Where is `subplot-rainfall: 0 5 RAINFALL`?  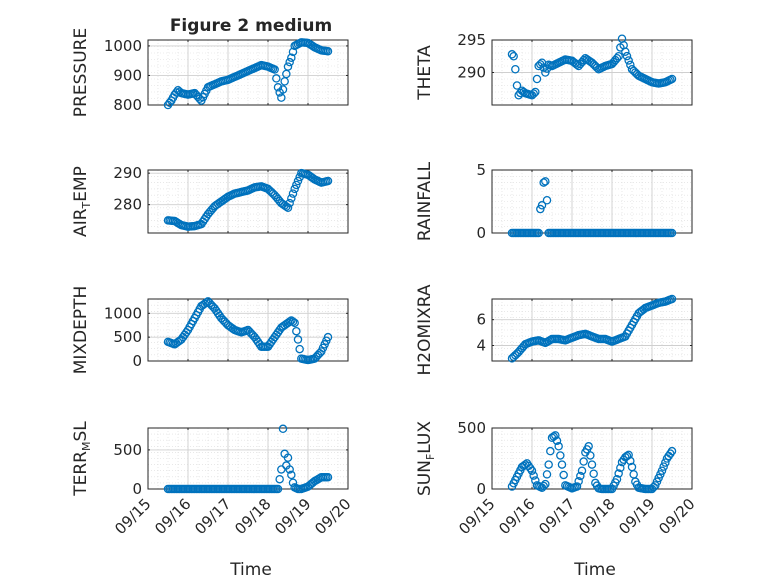 subplot-rainfall: 0 5 RAINFALL is located at coordinates (554, 201).